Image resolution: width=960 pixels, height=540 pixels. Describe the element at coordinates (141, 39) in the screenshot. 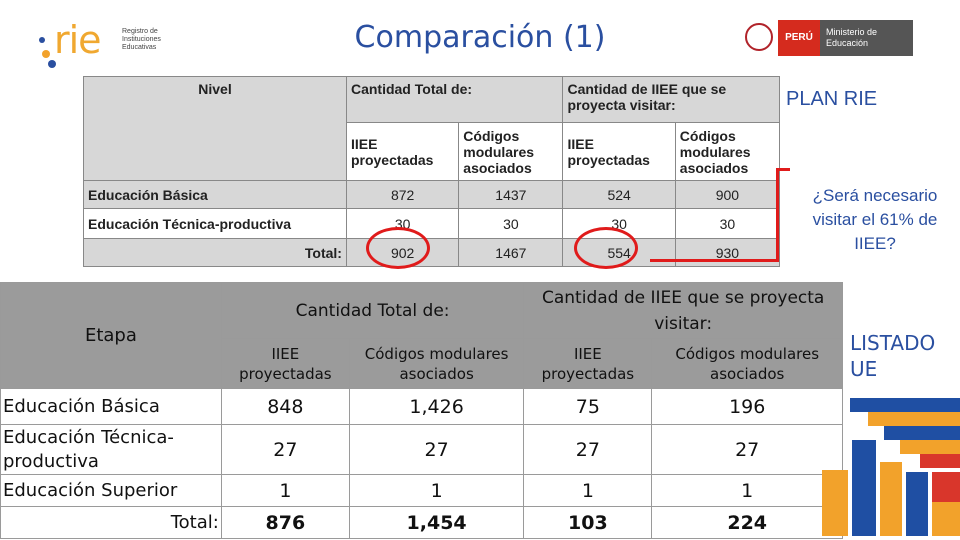

I see `logo-subtitle: Registro de Instituciones Educativas` at that location.